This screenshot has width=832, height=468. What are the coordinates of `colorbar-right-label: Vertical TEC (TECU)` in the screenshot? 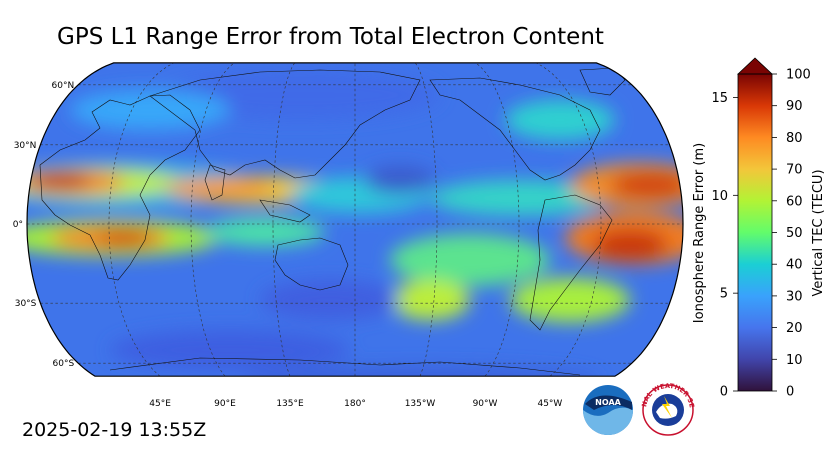 It's located at (818, 232).